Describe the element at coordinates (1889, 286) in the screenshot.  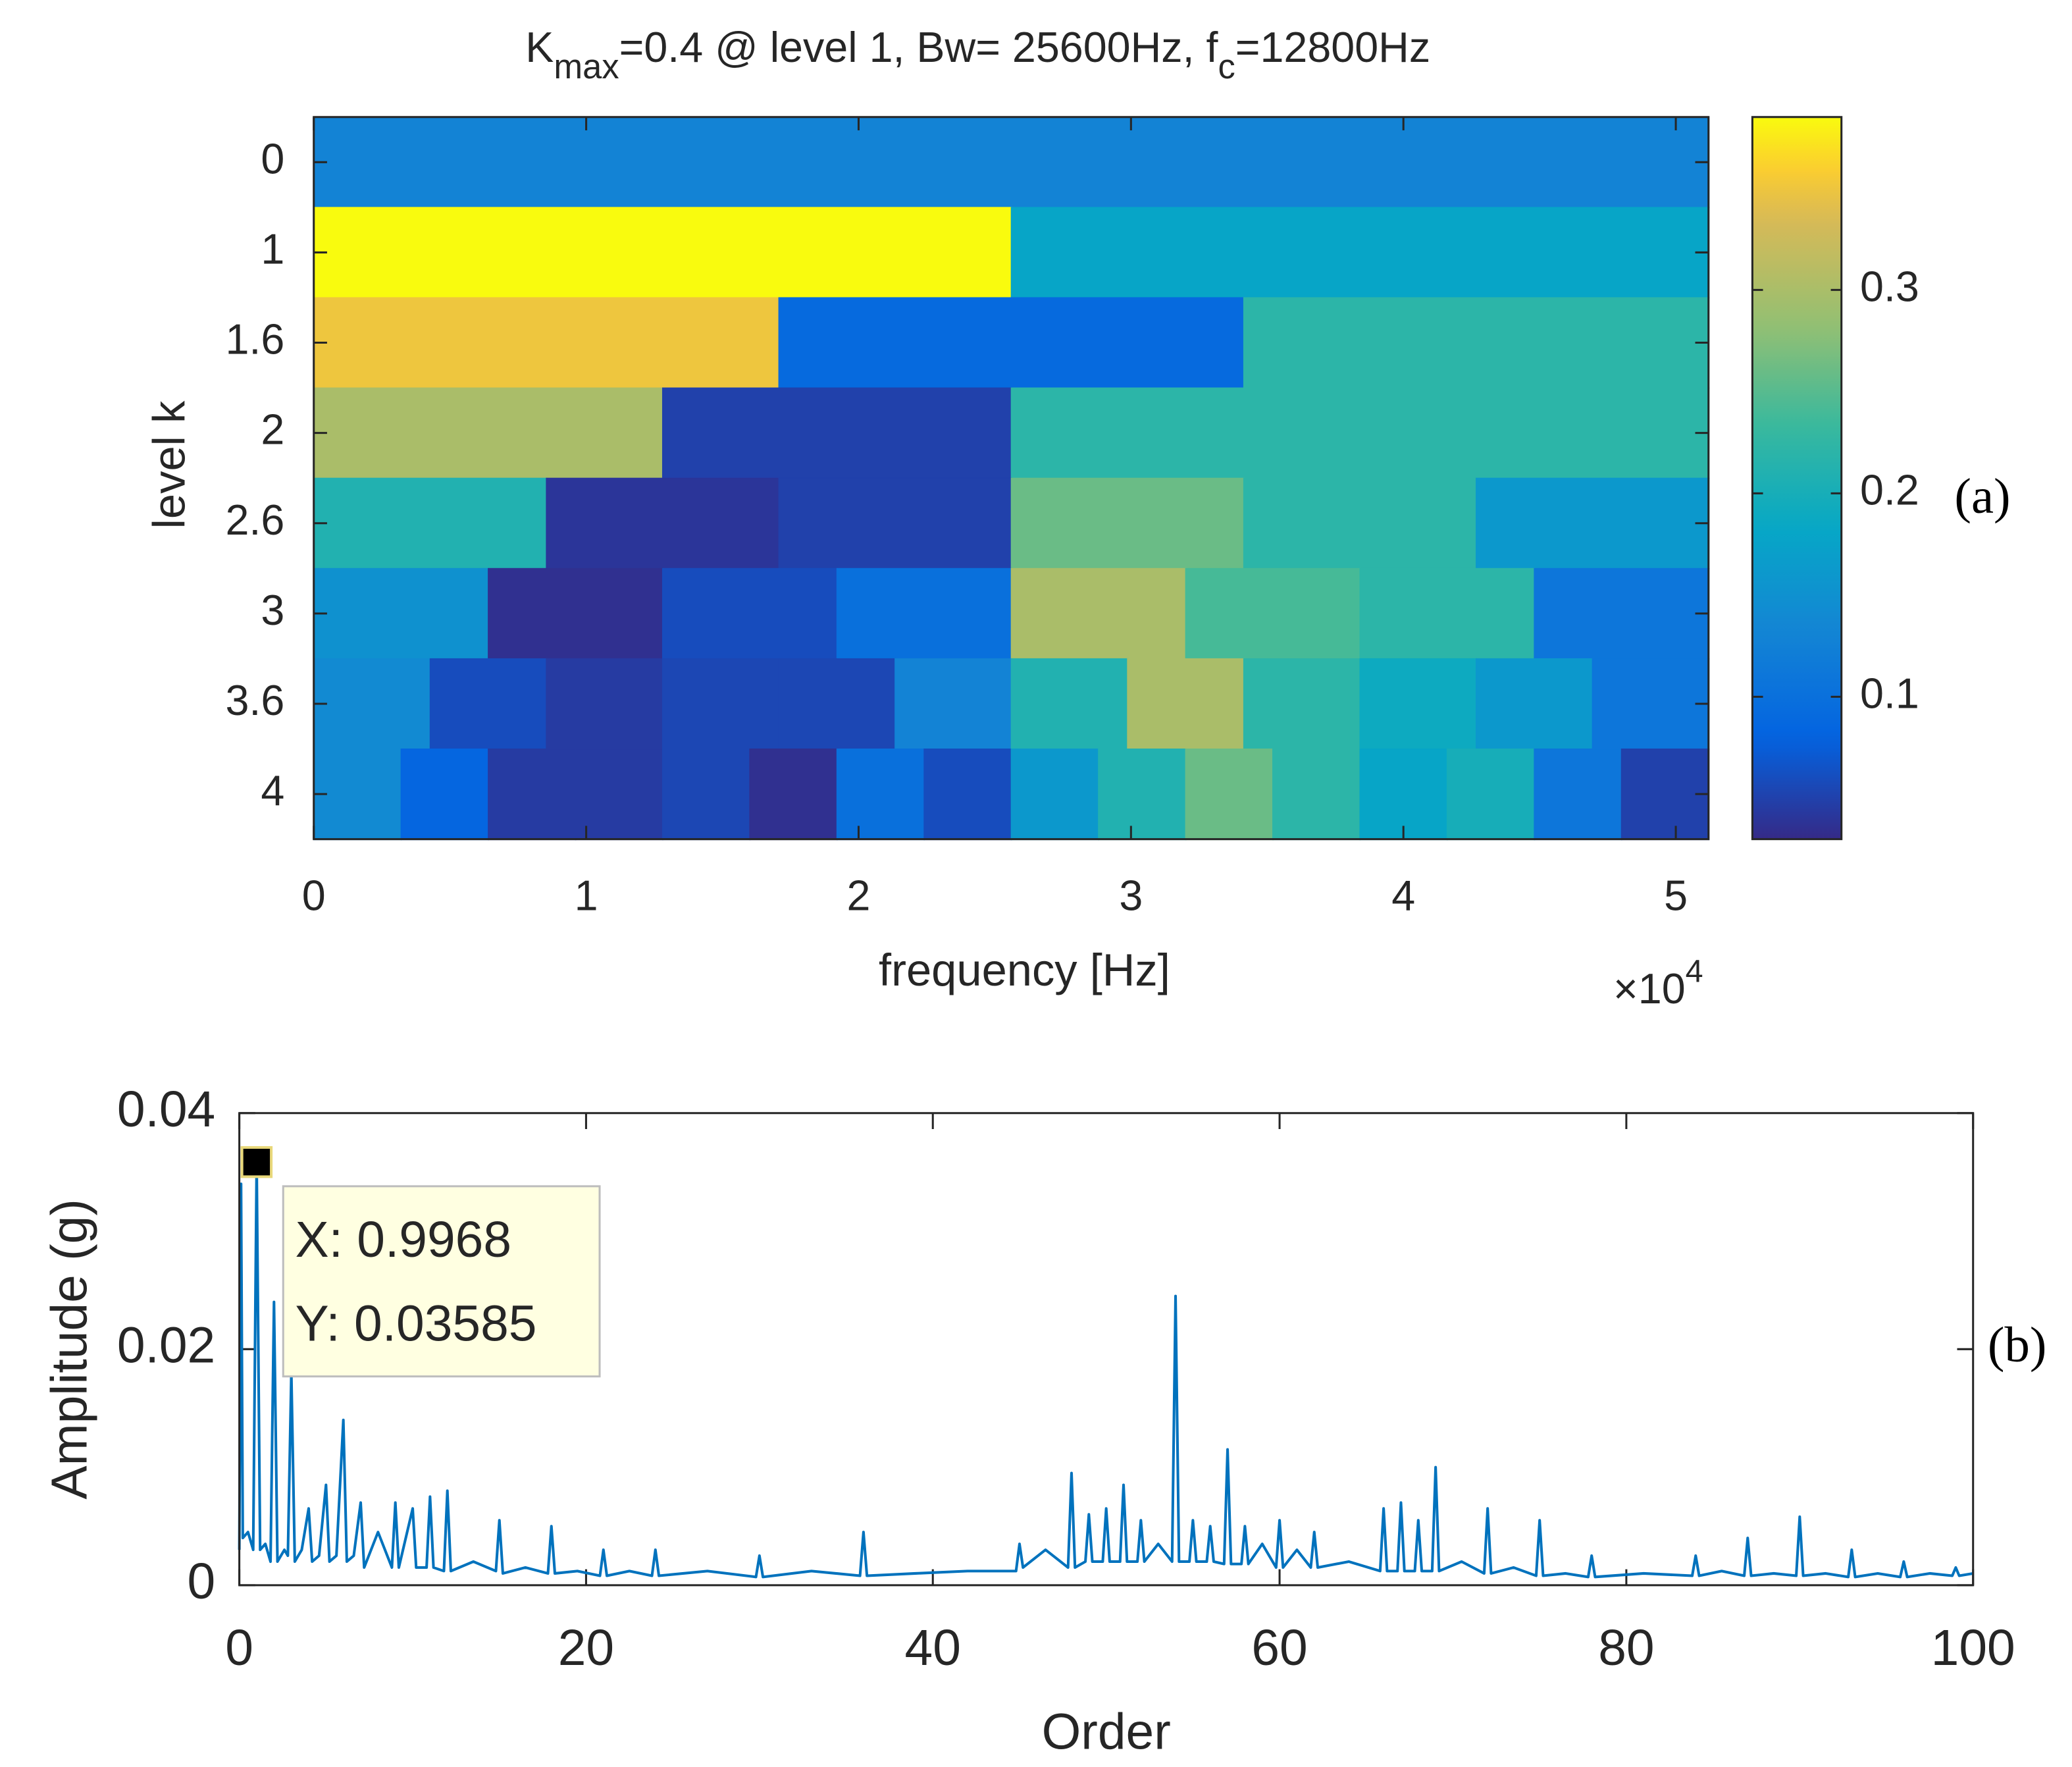
I see `colorbar-tick-label: 0.3` at that location.